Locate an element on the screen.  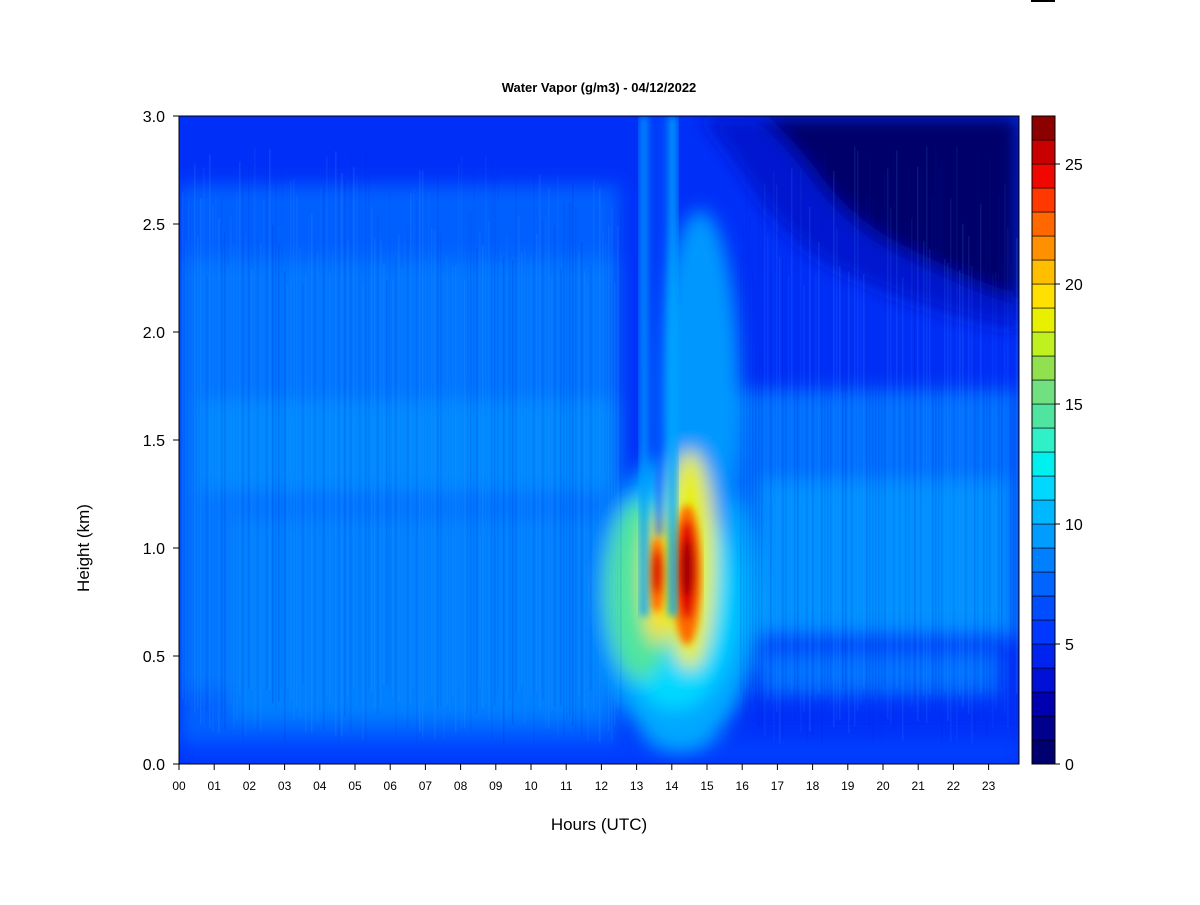
x-tick-label: 08 is located at coordinates (461, 786).